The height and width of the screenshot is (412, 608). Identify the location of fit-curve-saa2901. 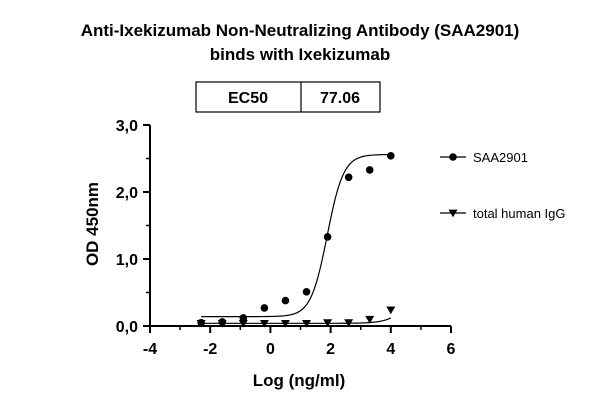
(296, 235).